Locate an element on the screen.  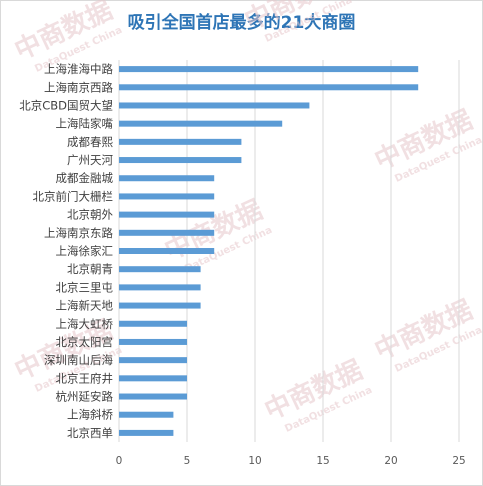
category-label: 成都金融城 is located at coordinates (85, 178).